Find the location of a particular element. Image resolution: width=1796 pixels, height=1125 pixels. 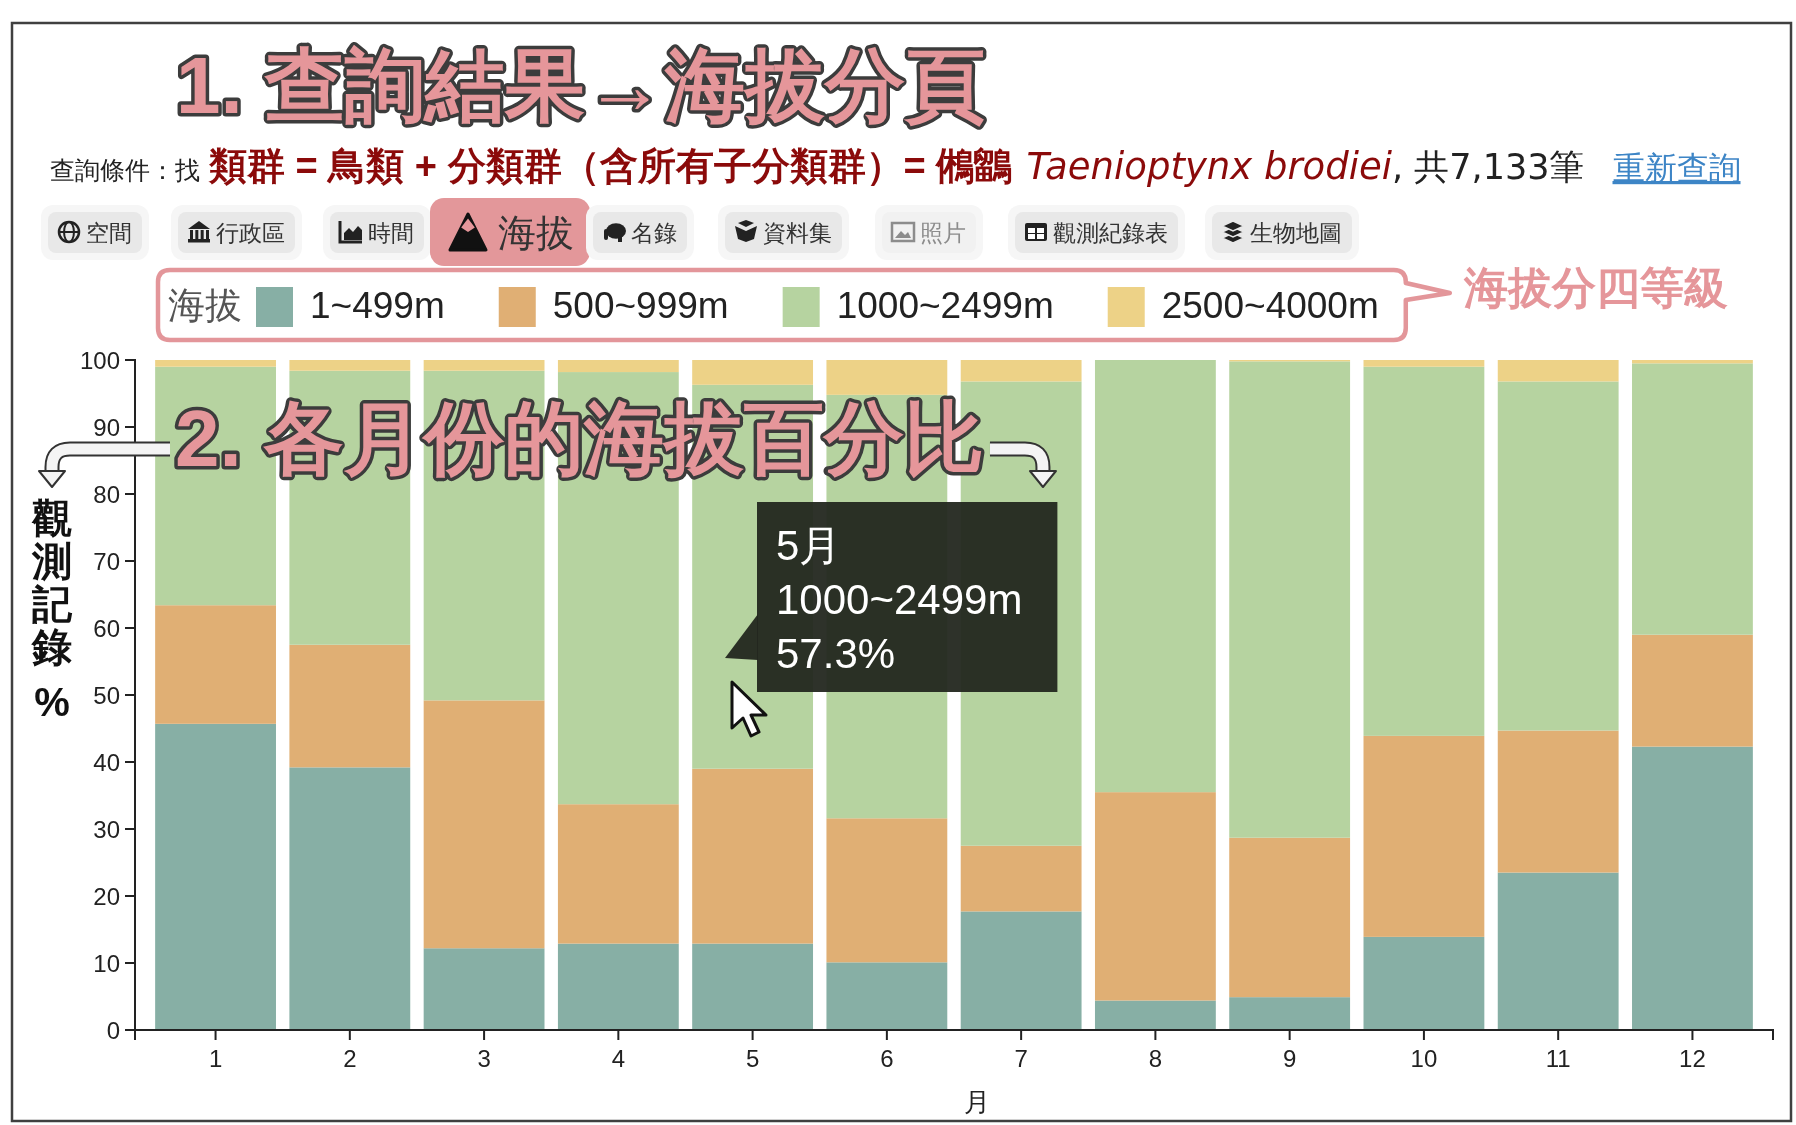

y-axis-title: 觀測記錄 % is located at coordinates (52, 610).